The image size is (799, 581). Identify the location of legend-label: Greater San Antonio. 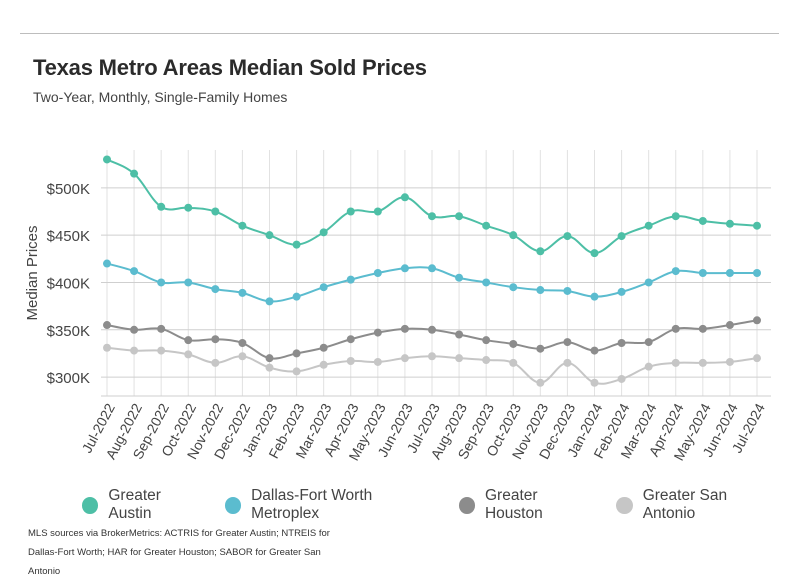
(685, 504).